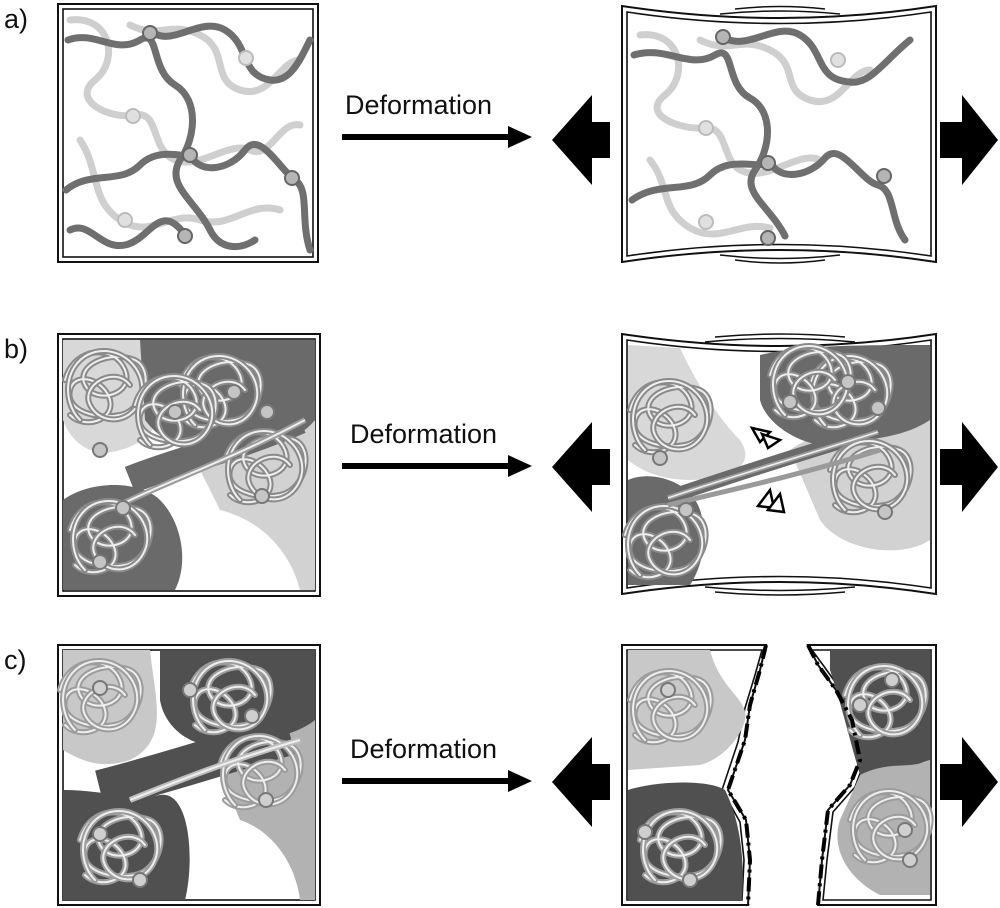 Image resolution: width=1000 pixels, height=908 pixels. I want to click on row-c-fractured-left-piece, so click(694, 775).